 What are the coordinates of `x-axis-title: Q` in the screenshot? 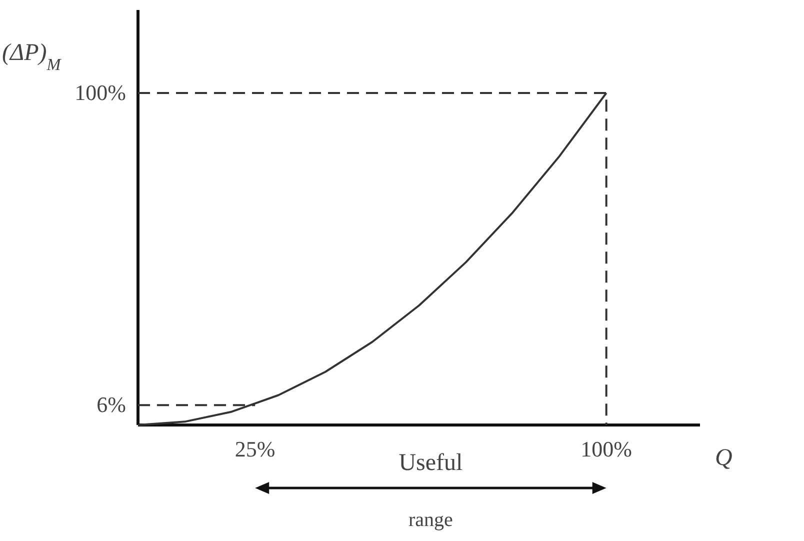 It's located at (723, 458).